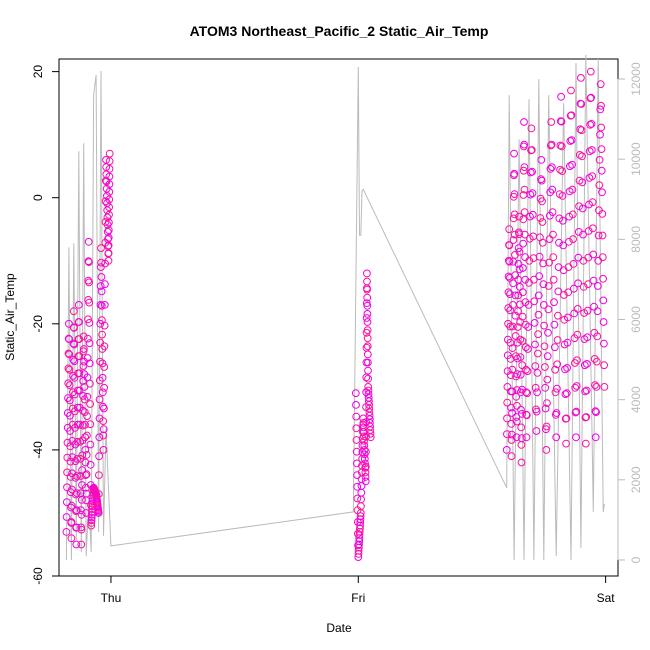 The image size is (650, 650). I want to click on y-tick-label: -20, so click(38, 324).